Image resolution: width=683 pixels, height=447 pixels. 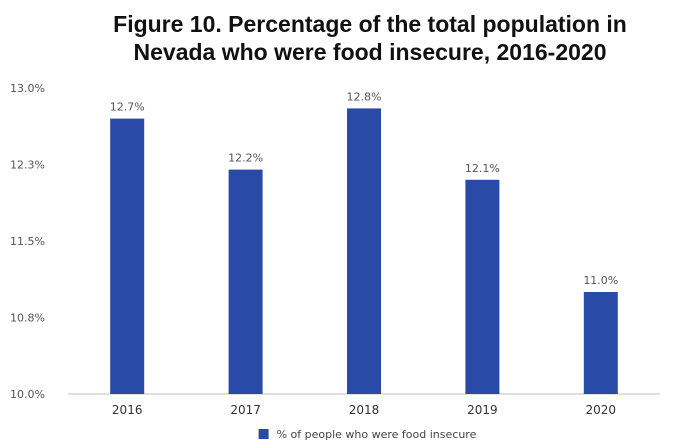 I want to click on data-label: 12.2%, so click(x=245, y=158).